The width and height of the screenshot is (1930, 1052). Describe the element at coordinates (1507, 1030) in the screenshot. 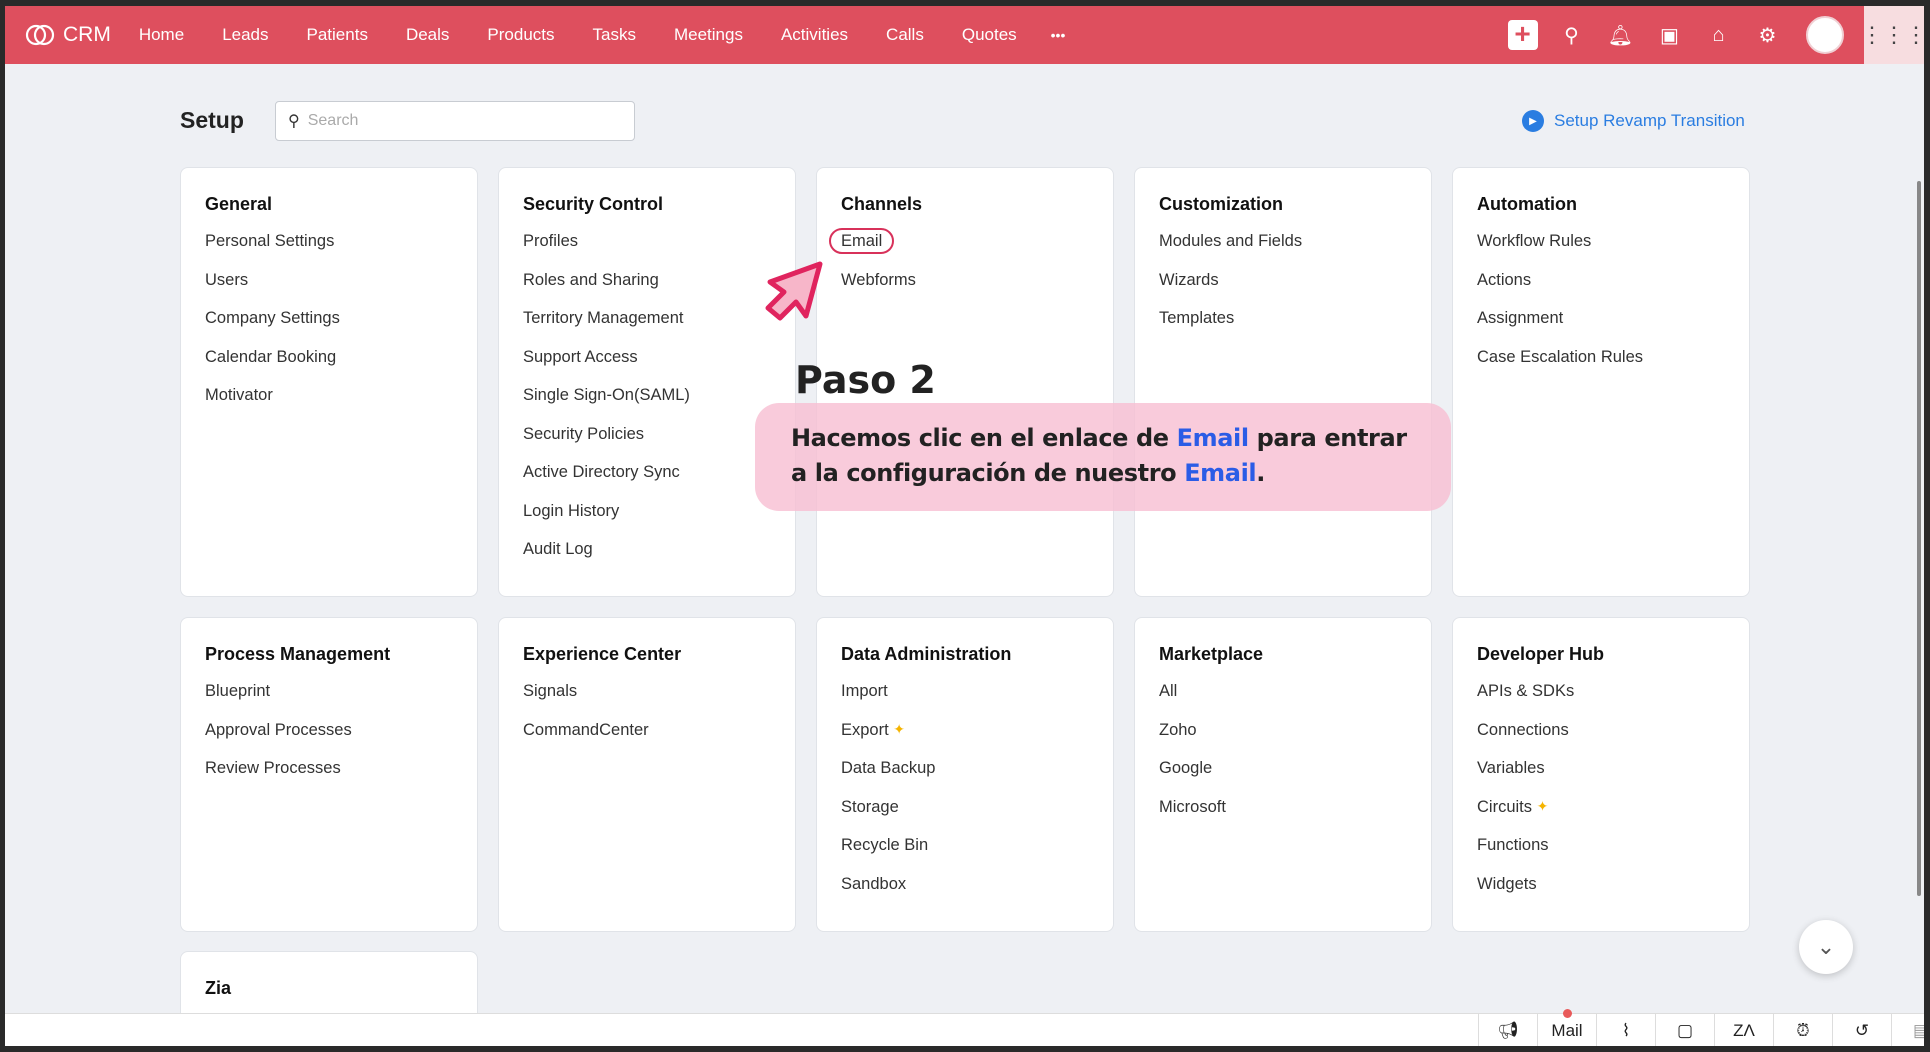

I see `megaphone-icon: 📢︎` at that location.